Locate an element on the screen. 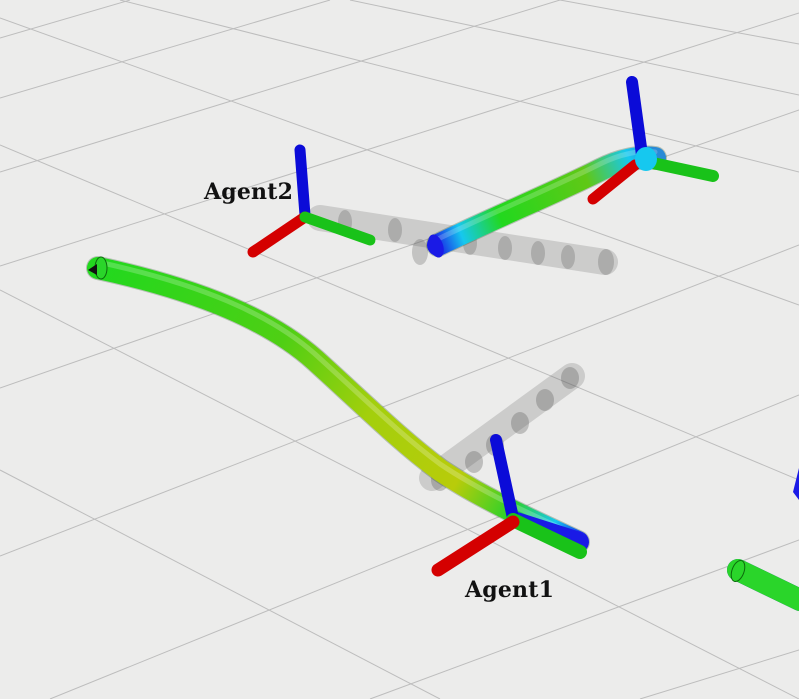  path-agent2 is located at coordinates (546, 201).